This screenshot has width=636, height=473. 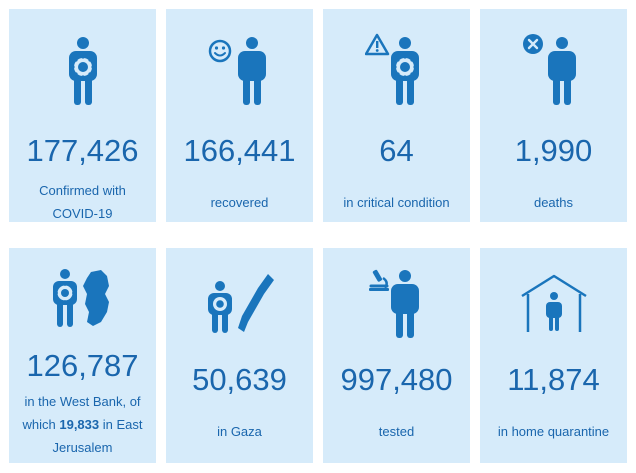 What do you see at coordinates (396, 202) in the screenshot?
I see `stat-label: in critical condition` at bounding box center [396, 202].